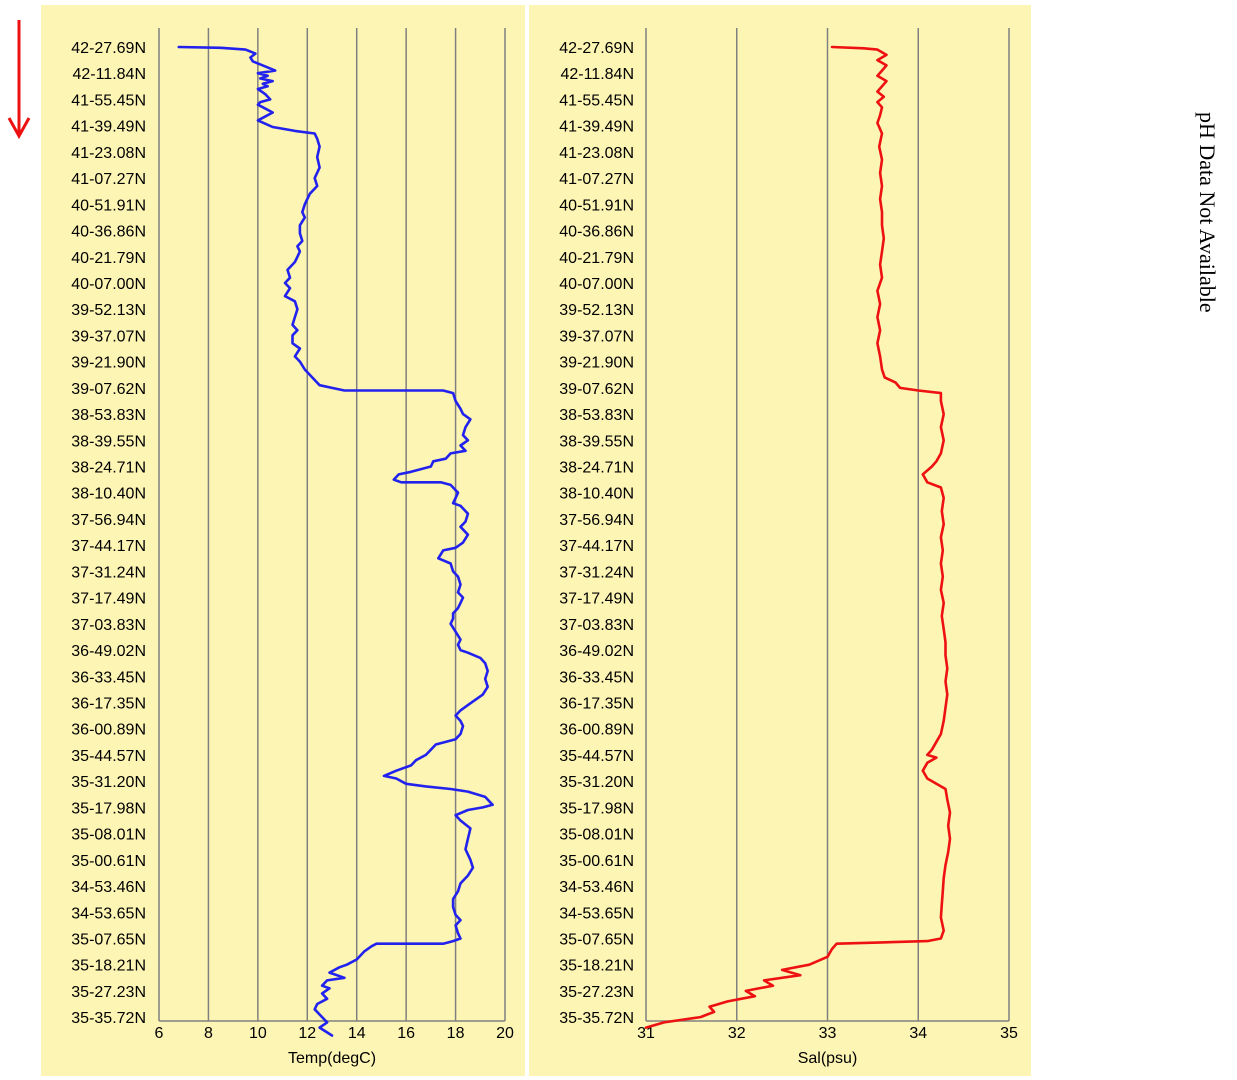 Image resolution: width=1237 pixels, height=1080 pixels. Describe the element at coordinates (208, 1033) in the screenshot. I see `x-tick-label: 8` at that location.